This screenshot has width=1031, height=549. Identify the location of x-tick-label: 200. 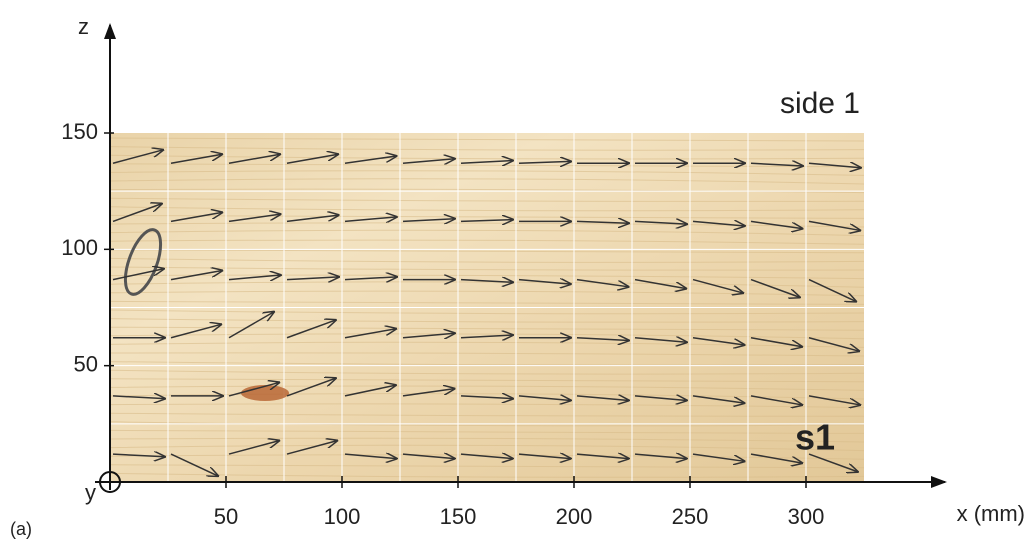
(574, 516).